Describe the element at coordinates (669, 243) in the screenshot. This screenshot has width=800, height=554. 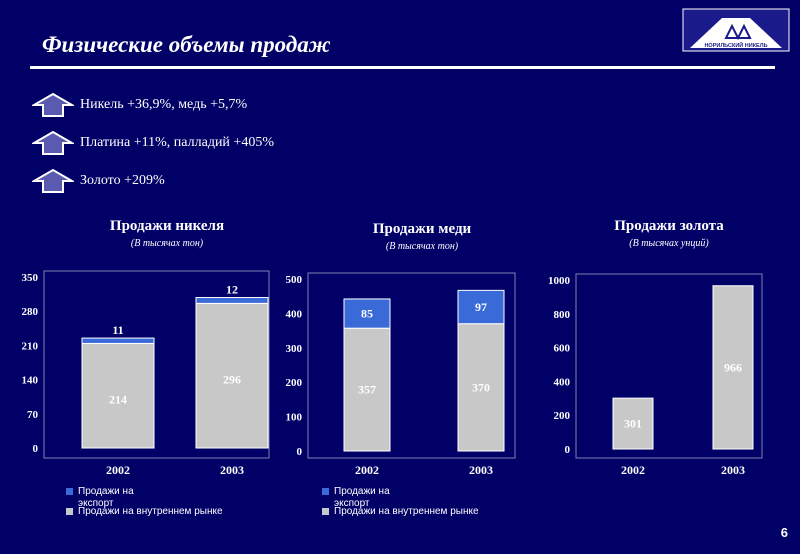
I see `gold-chart-subtitle: (В тысячах унций)` at that location.